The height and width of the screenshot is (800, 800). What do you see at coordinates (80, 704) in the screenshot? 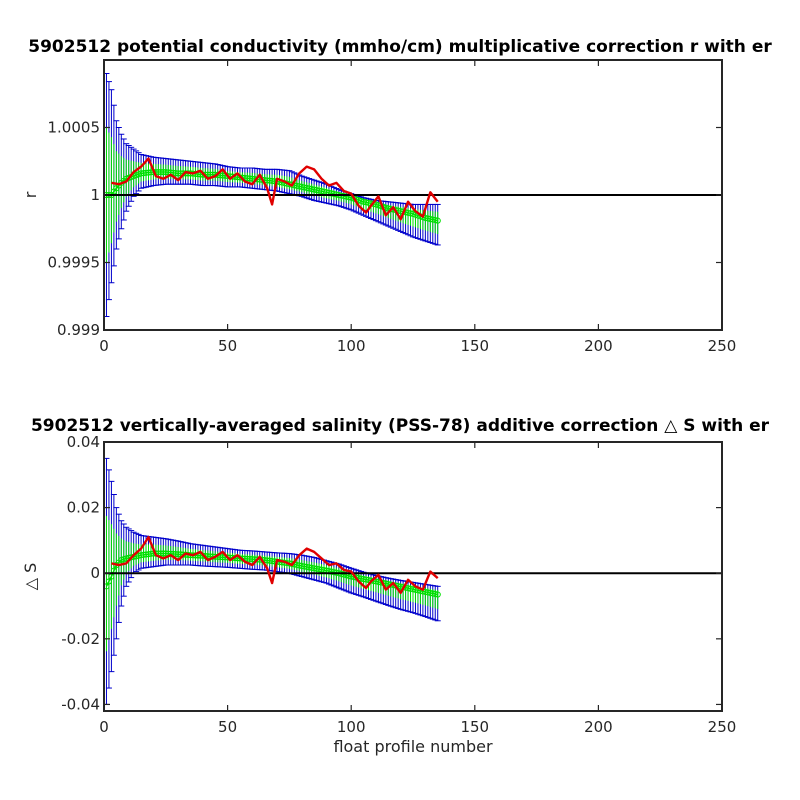
I see `y-tick-label: -0.04` at bounding box center [80, 704].